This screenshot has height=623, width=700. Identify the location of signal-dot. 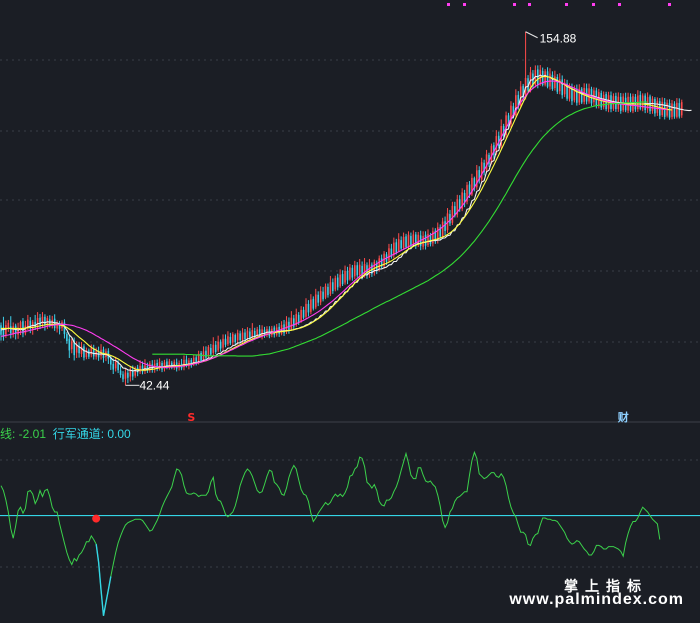
(96, 518).